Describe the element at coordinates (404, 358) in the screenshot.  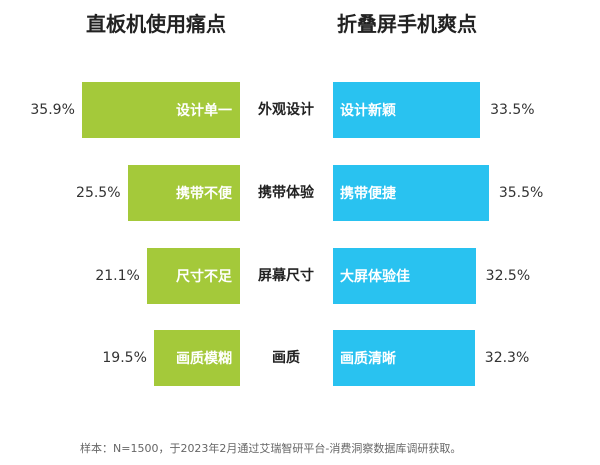
I see `right-bar: 画质清晰` at that location.